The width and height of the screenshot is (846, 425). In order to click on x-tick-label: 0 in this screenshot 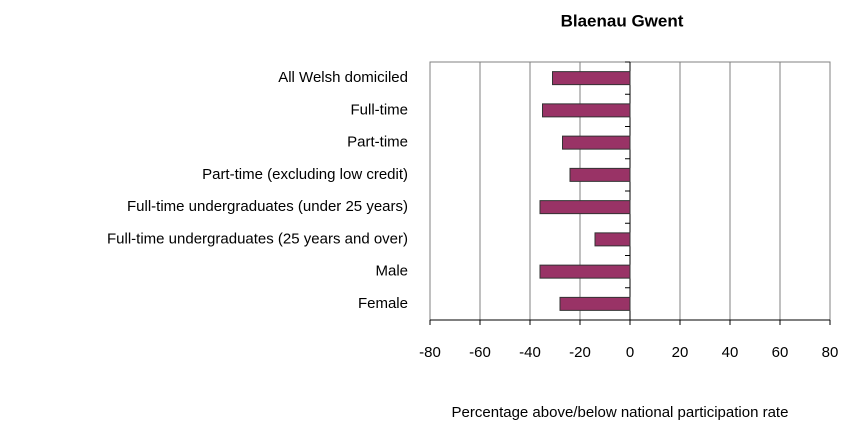, I will do `click(630, 352)`.